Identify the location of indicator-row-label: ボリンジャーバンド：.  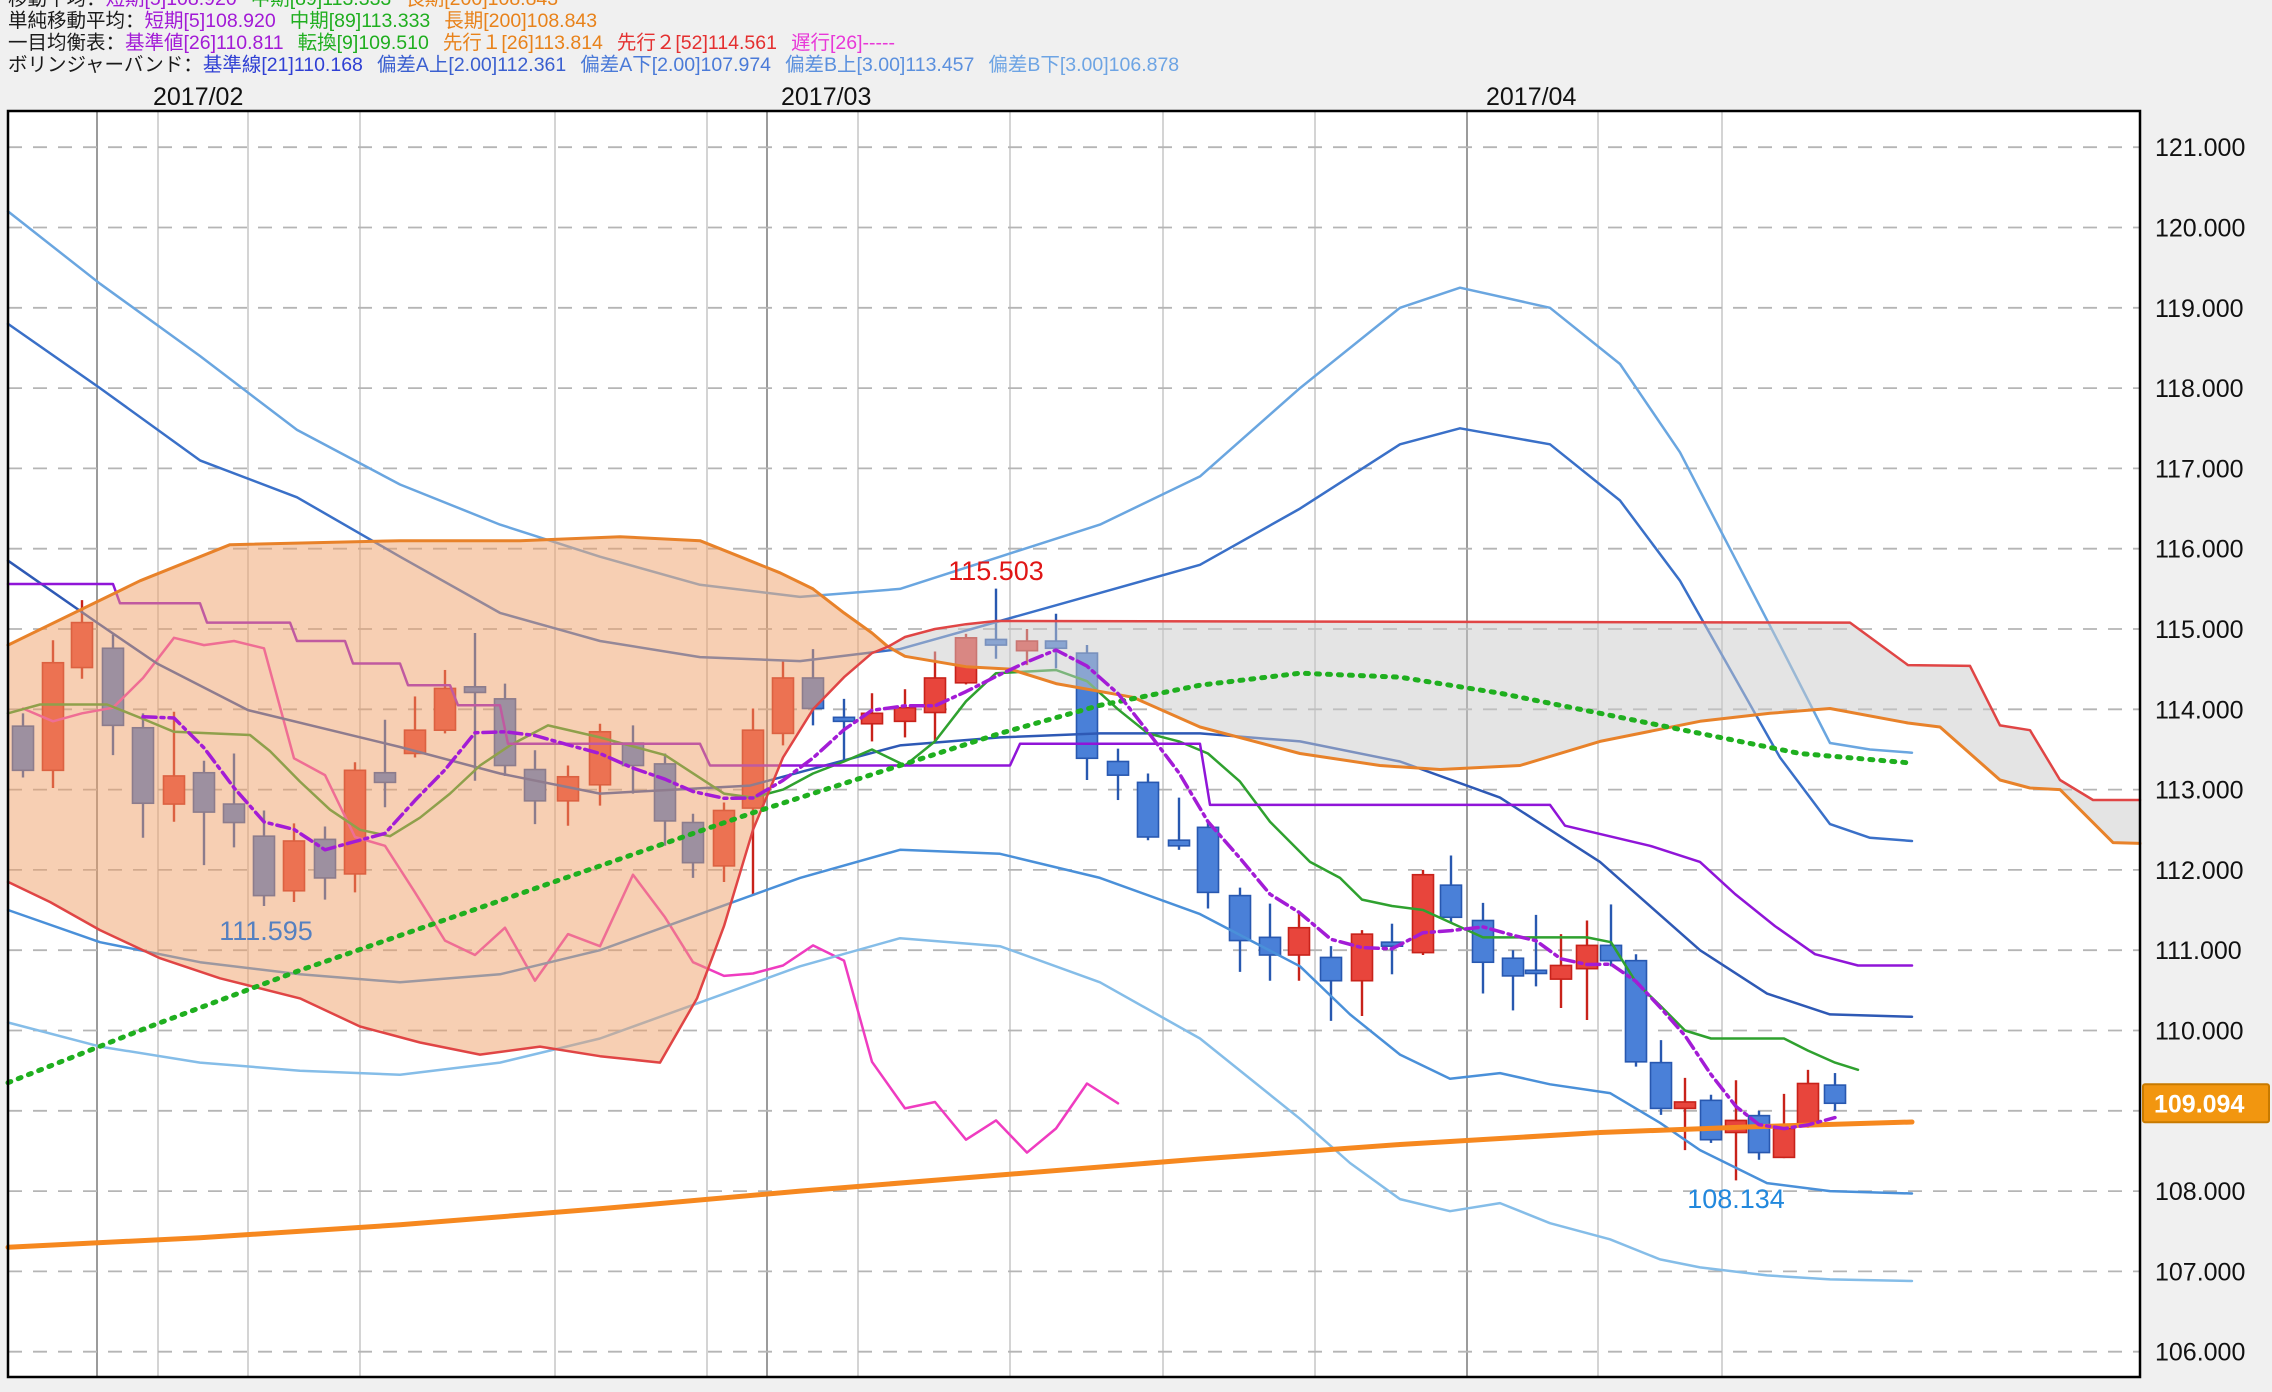
(105, 65).